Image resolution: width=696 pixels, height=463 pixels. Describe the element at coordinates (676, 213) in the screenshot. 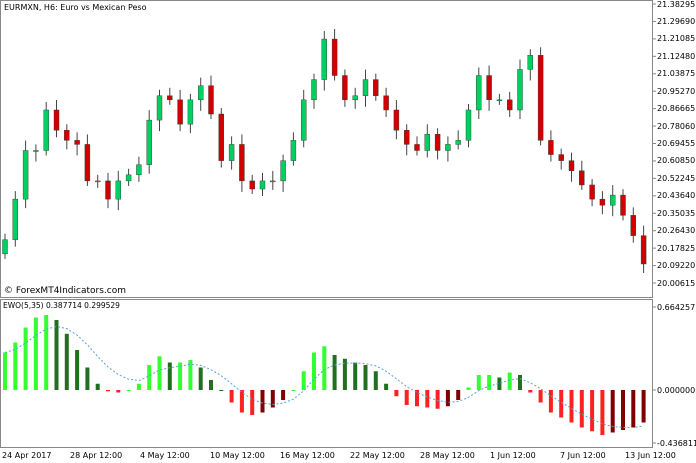

I see `y-tick-label: 20.35035` at that location.